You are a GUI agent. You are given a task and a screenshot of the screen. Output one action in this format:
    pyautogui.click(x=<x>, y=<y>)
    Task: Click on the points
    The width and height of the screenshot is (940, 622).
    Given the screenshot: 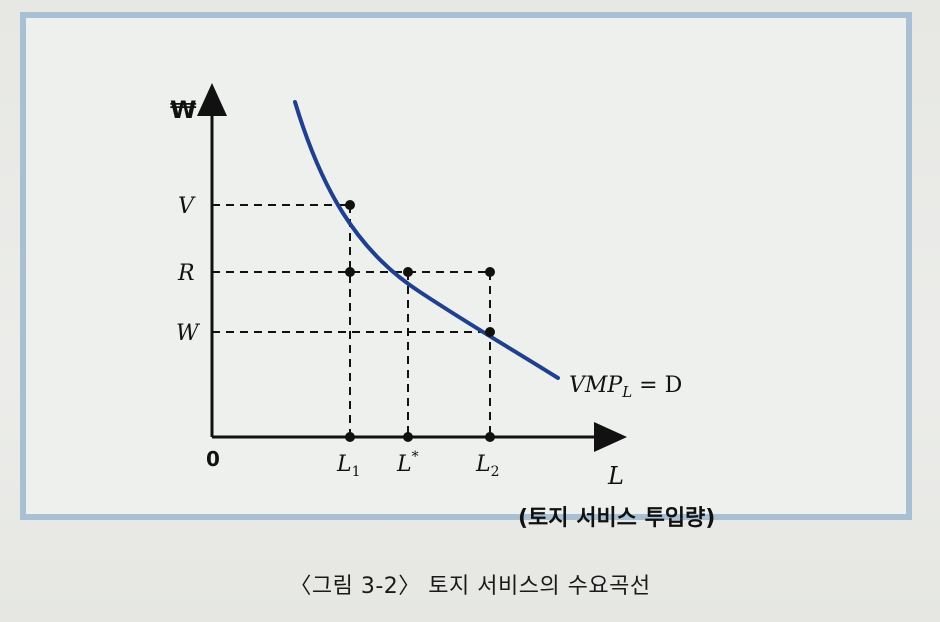 What is the action you would take?
    pyautogui.click(x=420, y=321)
    